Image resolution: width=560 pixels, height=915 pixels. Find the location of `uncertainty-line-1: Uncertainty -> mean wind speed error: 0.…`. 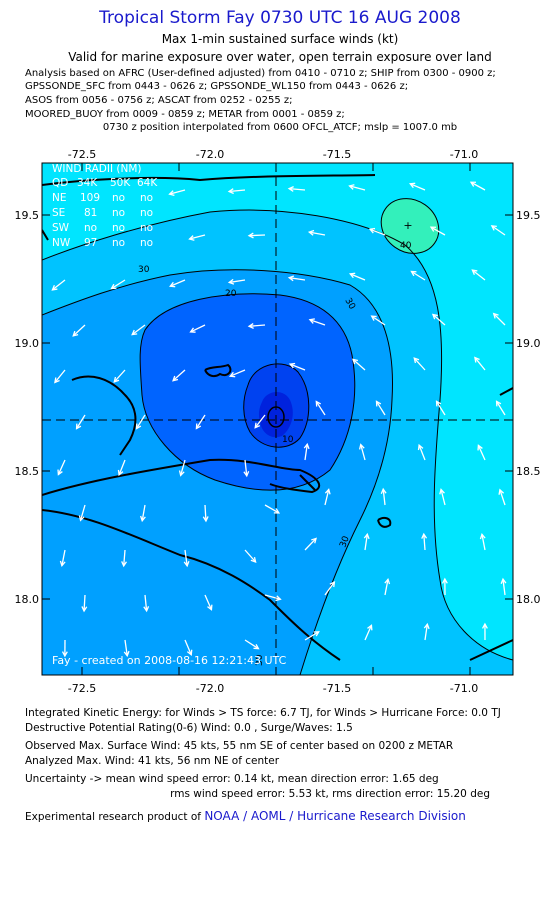

uncertainty-line-1: Uncertainty -> mean wind speed error: 0.… is located at coordinates (232, 779).